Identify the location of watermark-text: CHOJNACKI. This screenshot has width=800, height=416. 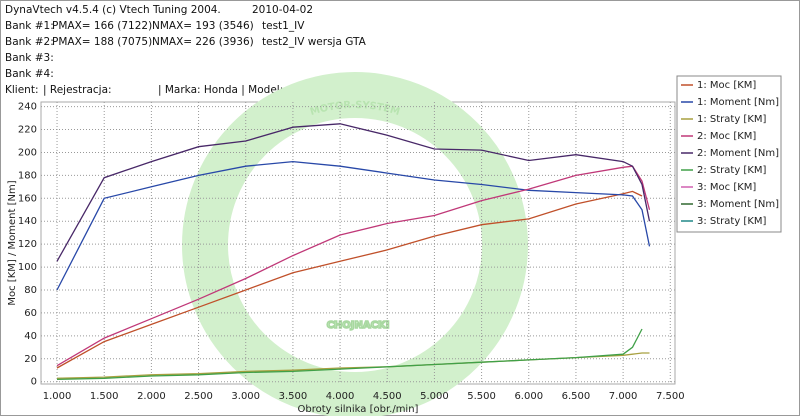
(358, 325).